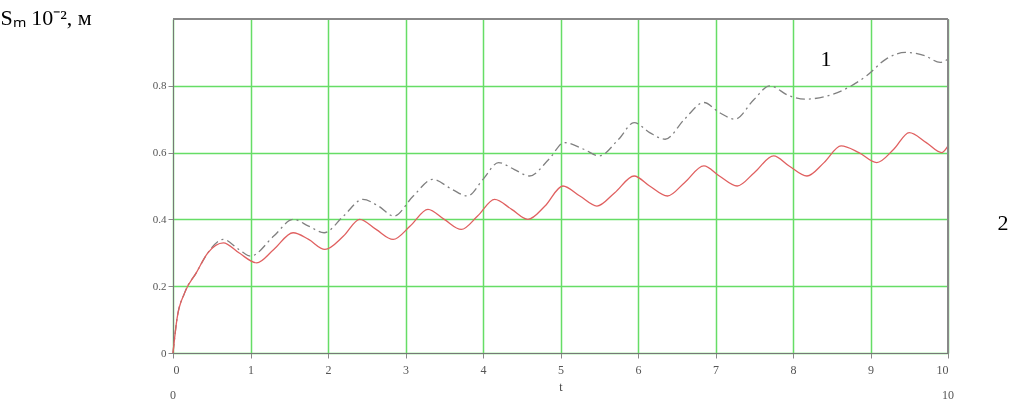  I want to click on x-tick-label: 9, so click(871, 369).